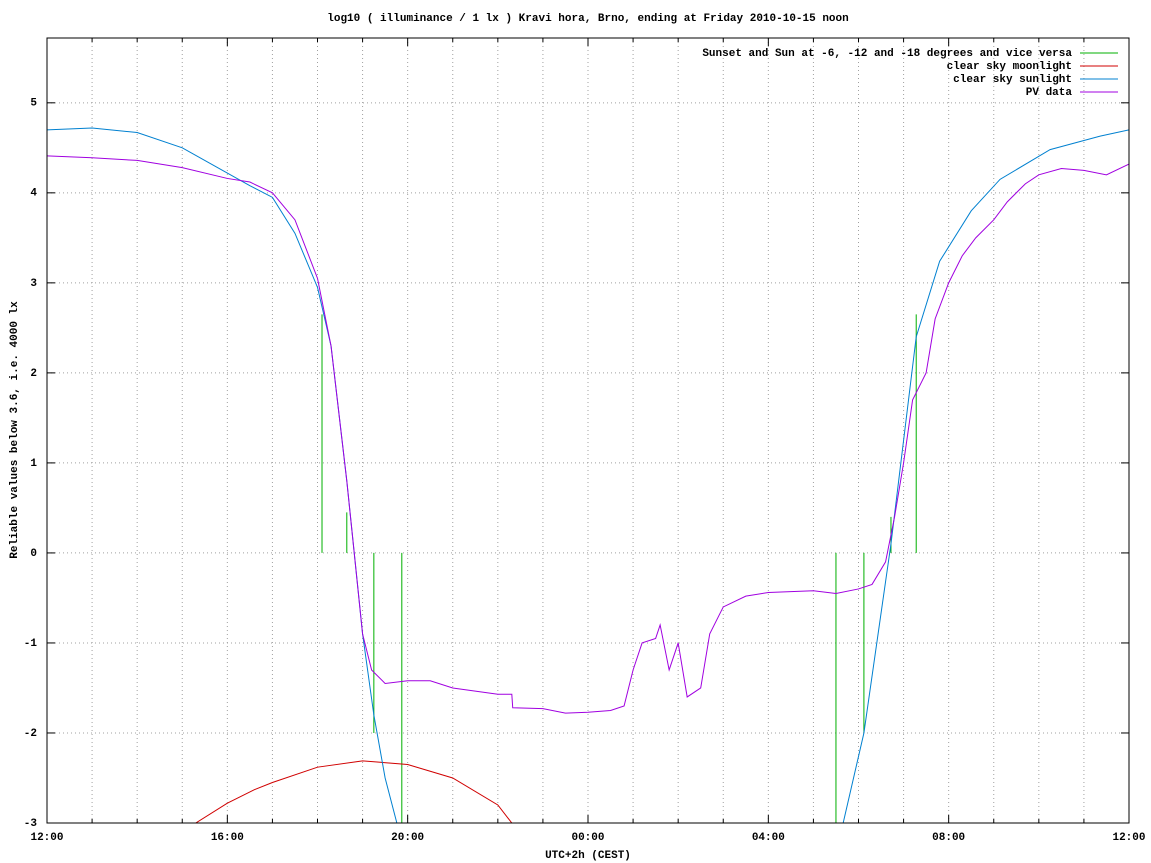 The height and width of the screenshot is (863, 1151). I want to click on legend-label: clear sky sunlight, so click(1012, 80).